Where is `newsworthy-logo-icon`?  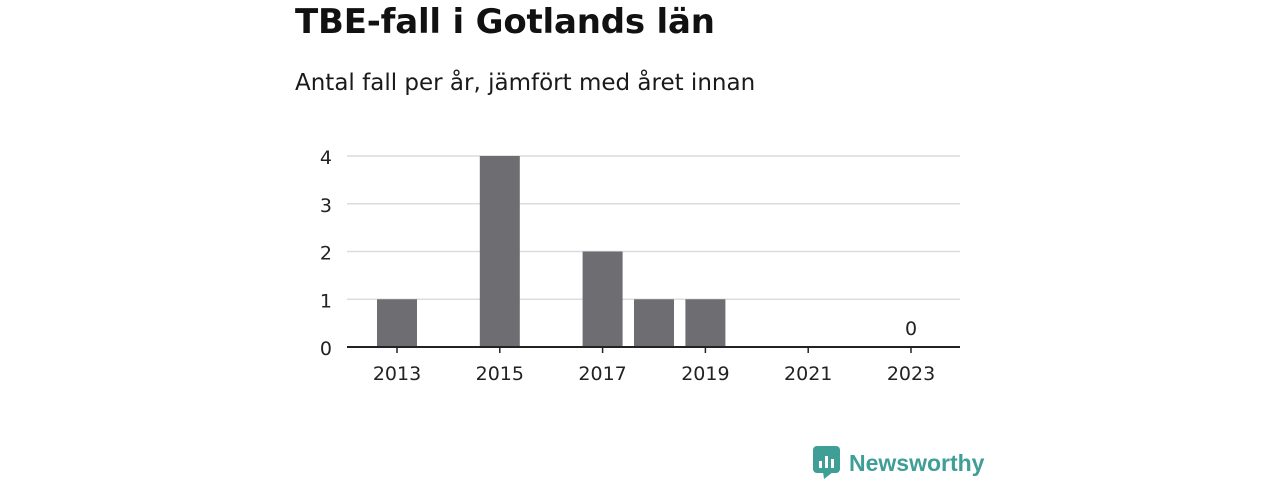
newsworthy-logo-icon is located at coordinates (826, 462).